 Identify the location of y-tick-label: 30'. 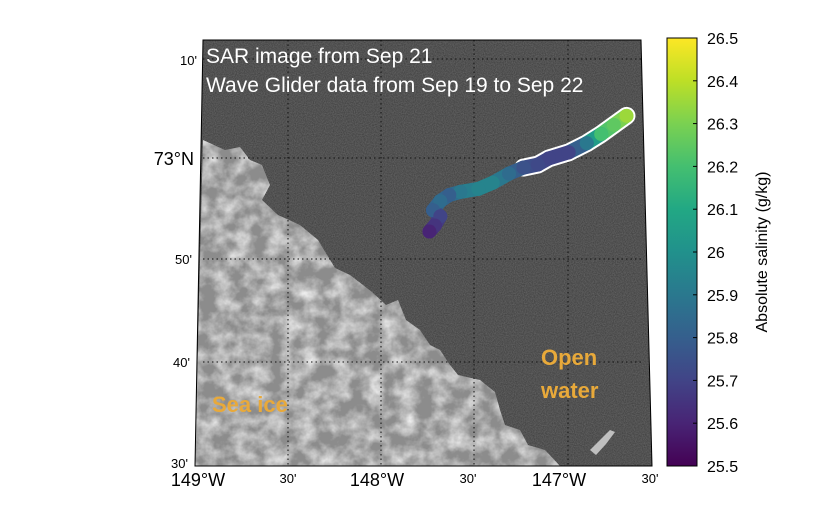
(179, 463).